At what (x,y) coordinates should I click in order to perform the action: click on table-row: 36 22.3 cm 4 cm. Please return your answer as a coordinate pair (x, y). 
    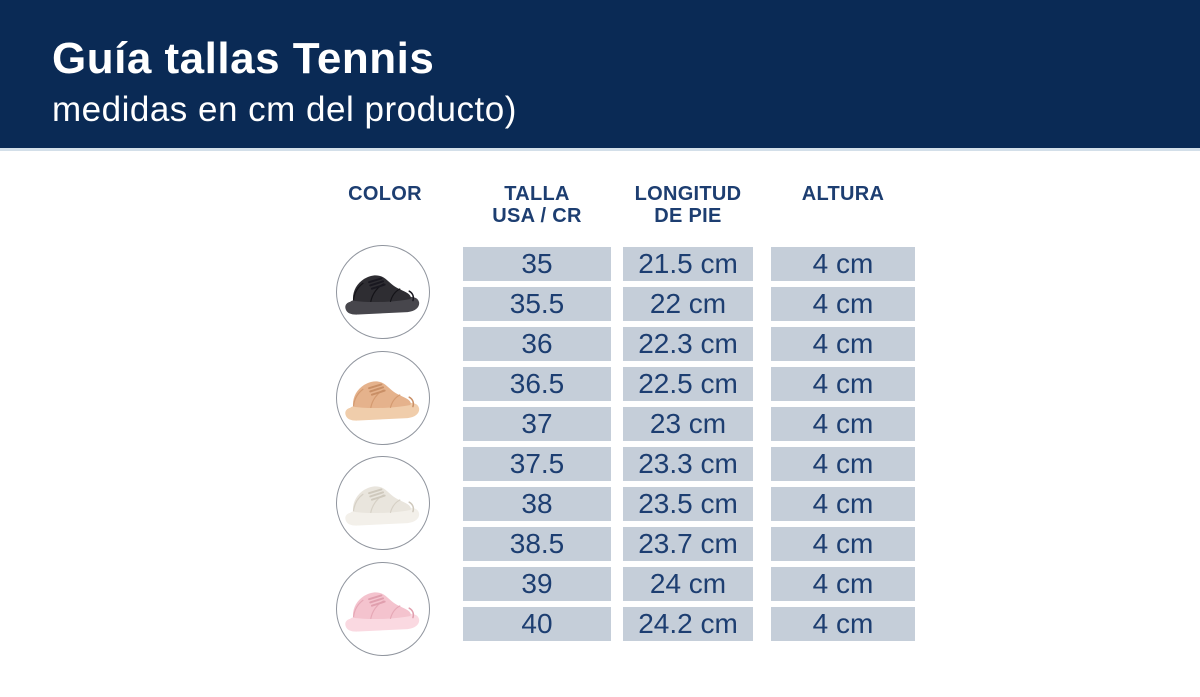
    Looking at the image, I should click on (600, 344).